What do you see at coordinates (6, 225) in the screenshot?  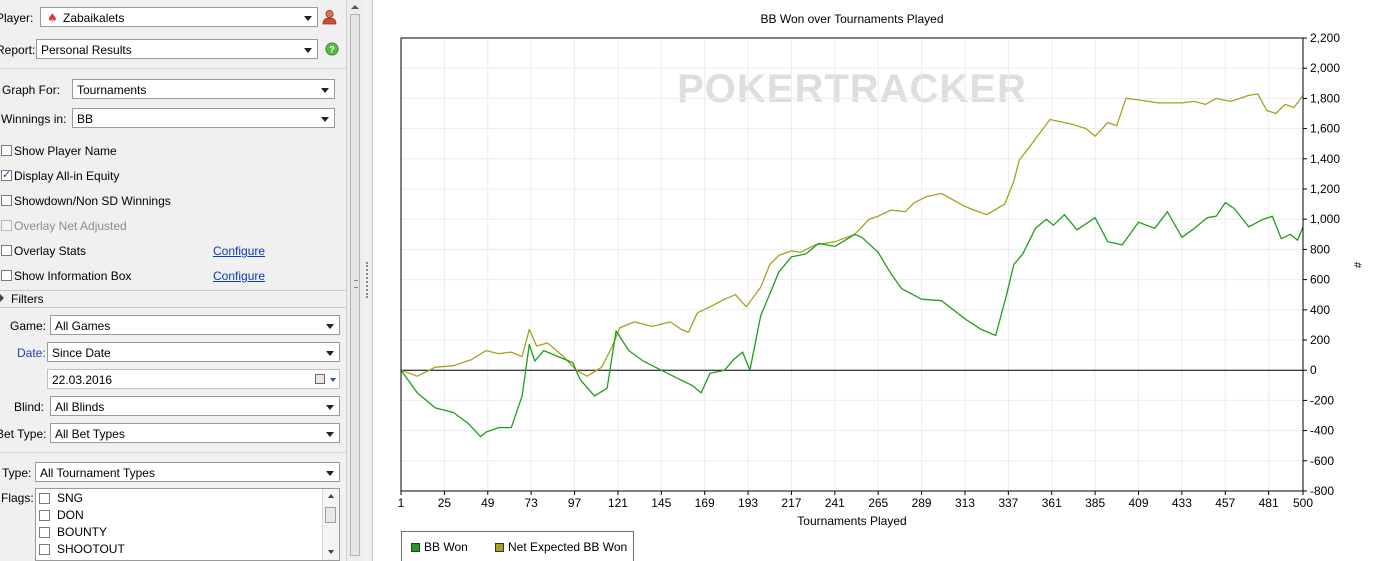 I see `overlay-net-adjusted-checkbox` at bounding box center [6, 225].